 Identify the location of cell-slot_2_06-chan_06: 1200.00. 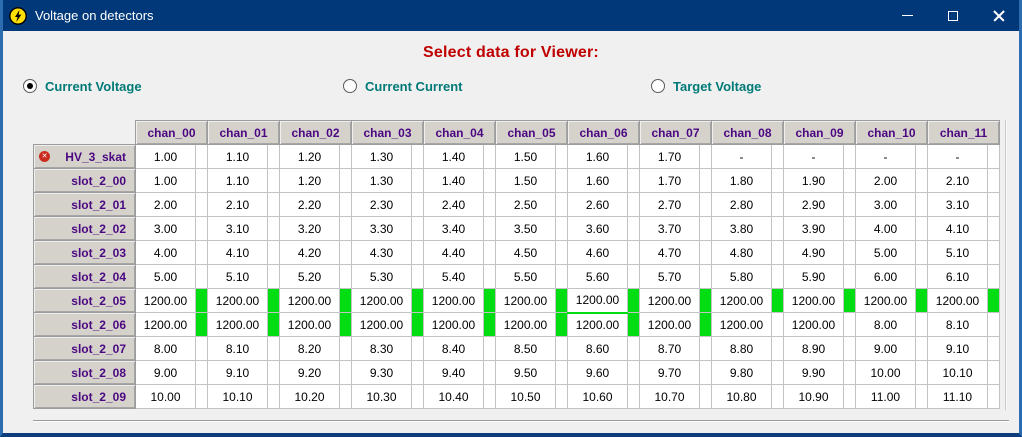
(597, 324).